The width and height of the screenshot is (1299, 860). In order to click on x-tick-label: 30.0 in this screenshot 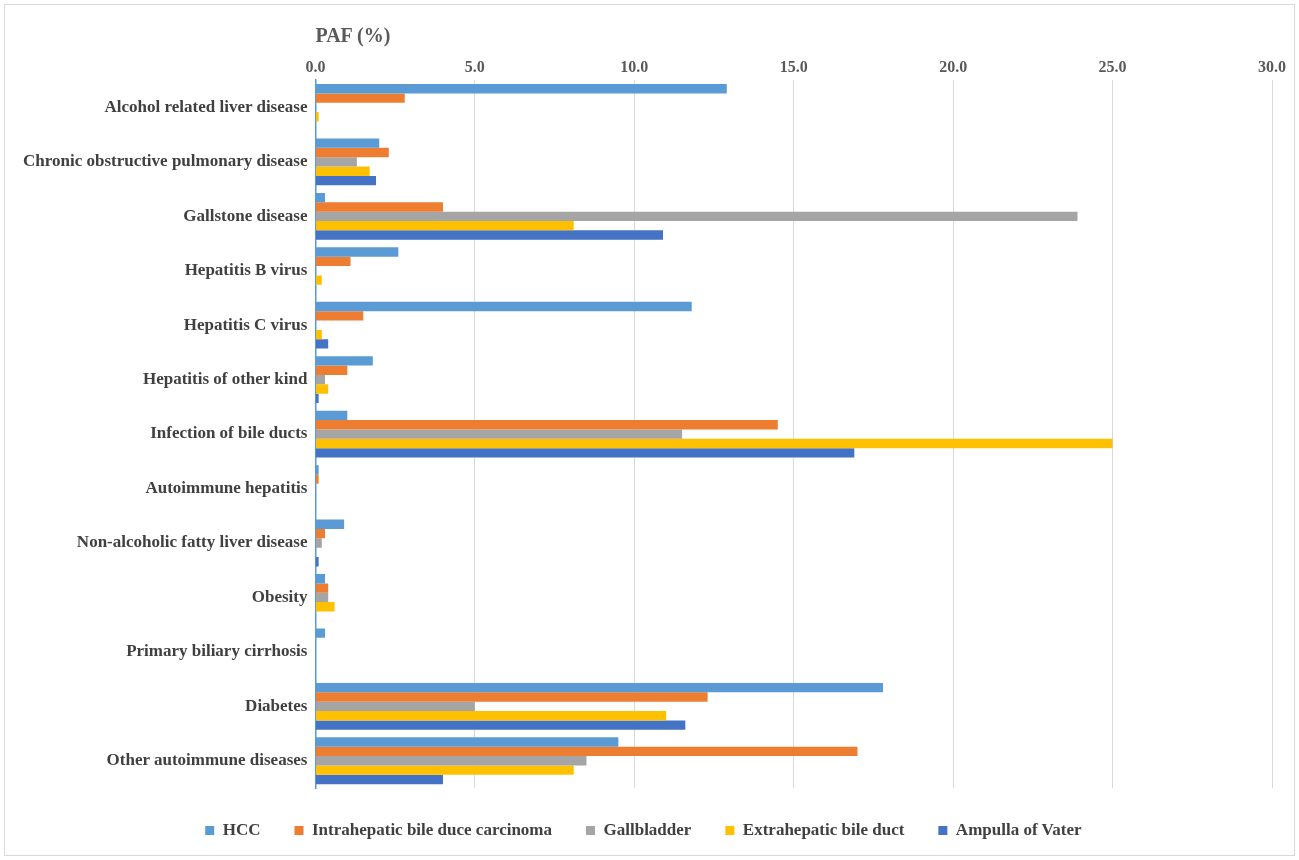, I will do `click(1272, 66)`.